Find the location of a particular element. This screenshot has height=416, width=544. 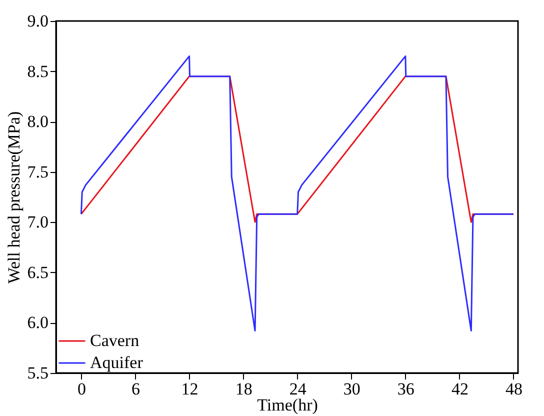

x-tick-label: 24 is located at coordinates (298, 389).